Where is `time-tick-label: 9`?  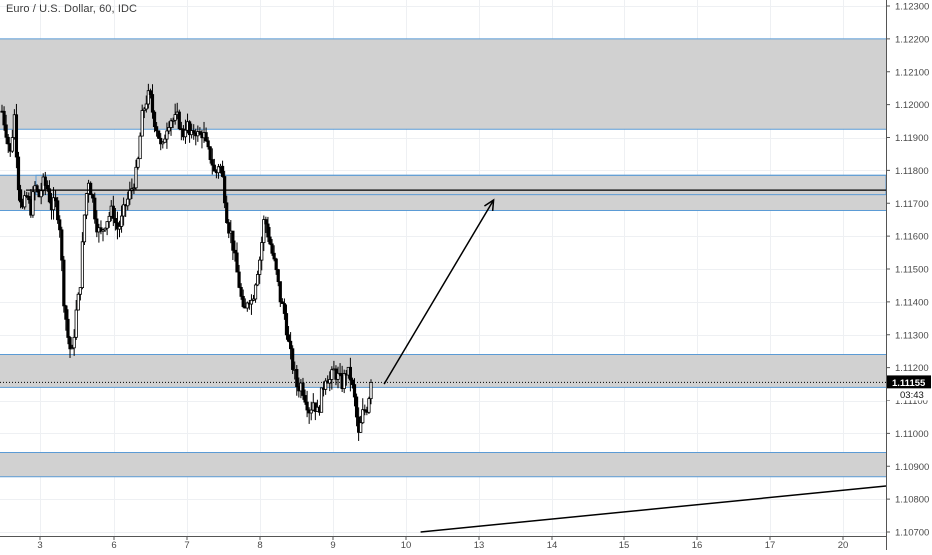
time-tick-label: 9 is located at coordinates (332, 545).